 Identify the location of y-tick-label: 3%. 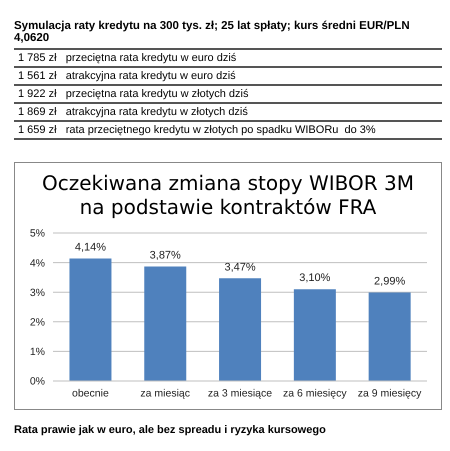
(37, 292).